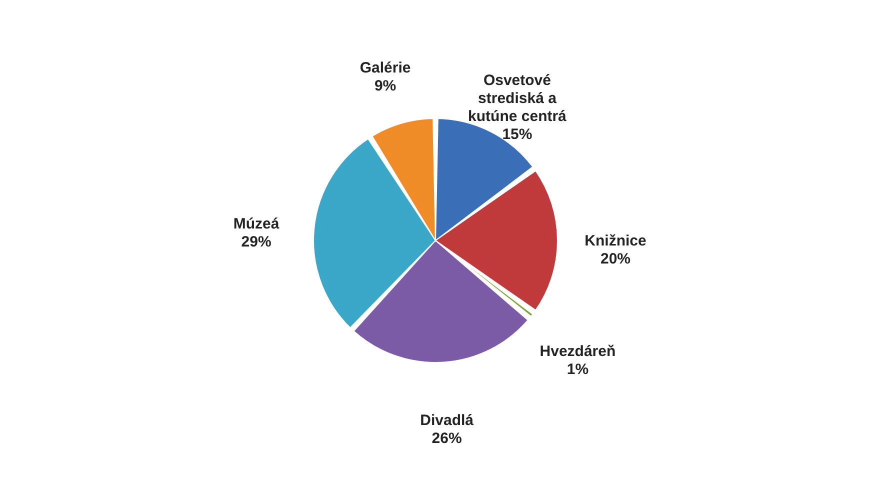  I want to click on slice-label: Múzeá, so click(256, 224).